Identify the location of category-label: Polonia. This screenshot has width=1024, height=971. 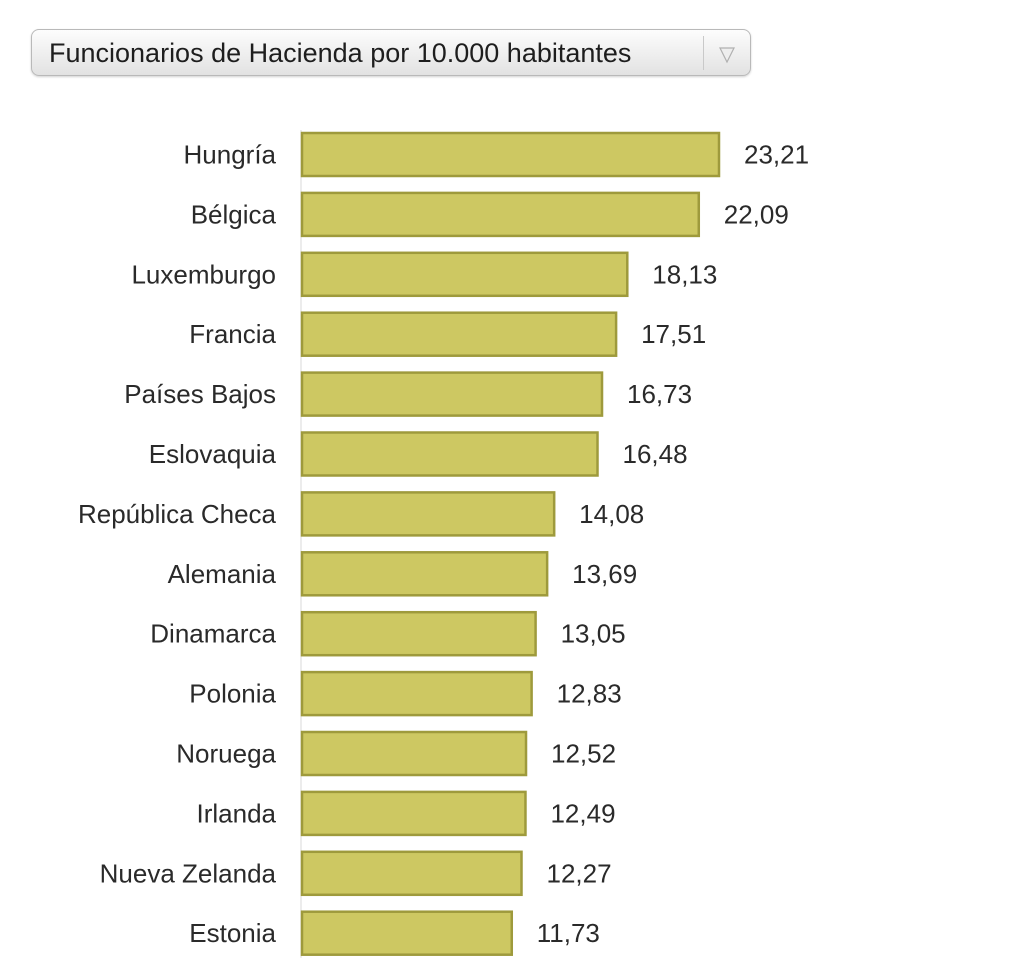
(232, 694).